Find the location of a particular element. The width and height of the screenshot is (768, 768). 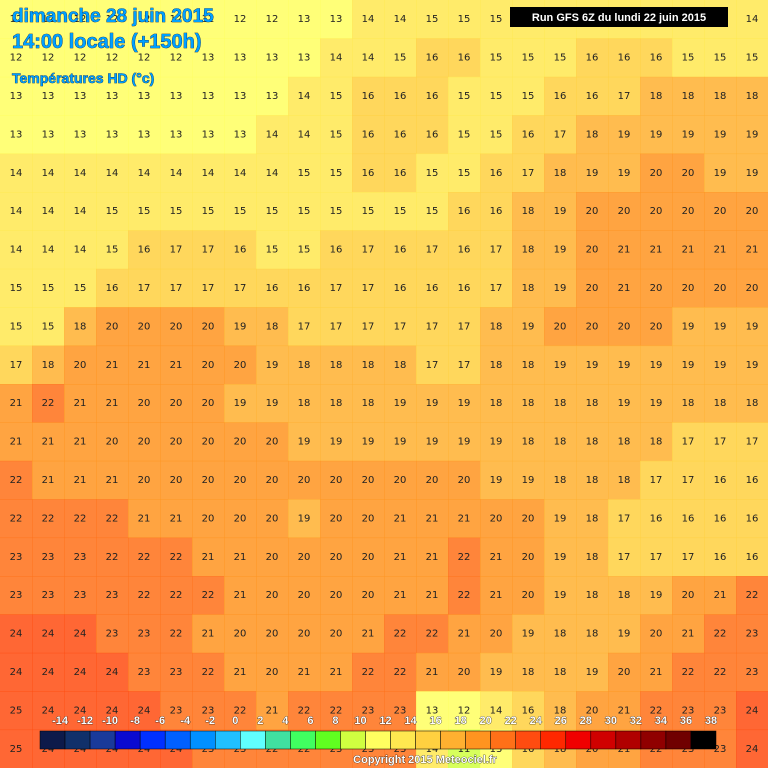

legend-label: -14 is located at coordinates (60, 721).